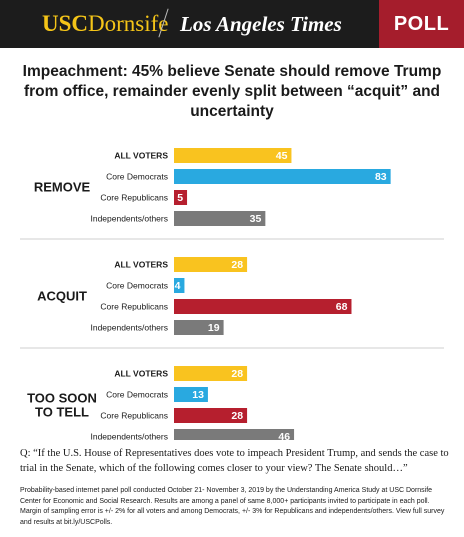 Image resolution: width=464 pixels, height=537 pixels. What do you see at coordinates (282, 156) in the screenshot?
I see `value-label-remove-all-voters: 45` at bounding box center [282, 156].